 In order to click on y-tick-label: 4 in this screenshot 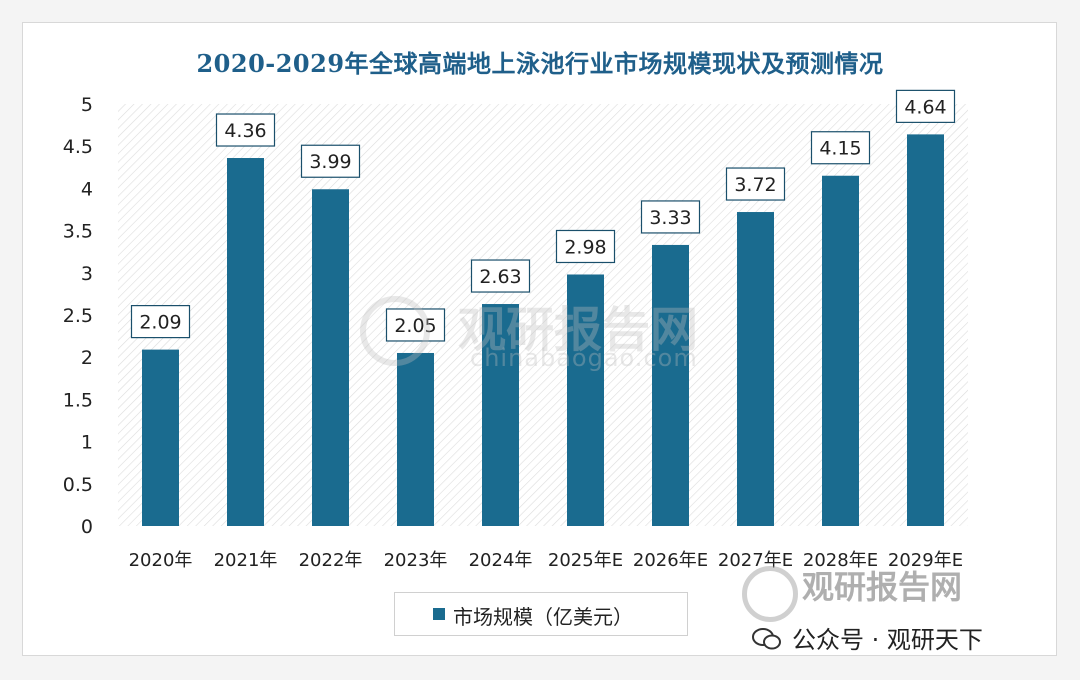, I will do `click(87, 189)`.